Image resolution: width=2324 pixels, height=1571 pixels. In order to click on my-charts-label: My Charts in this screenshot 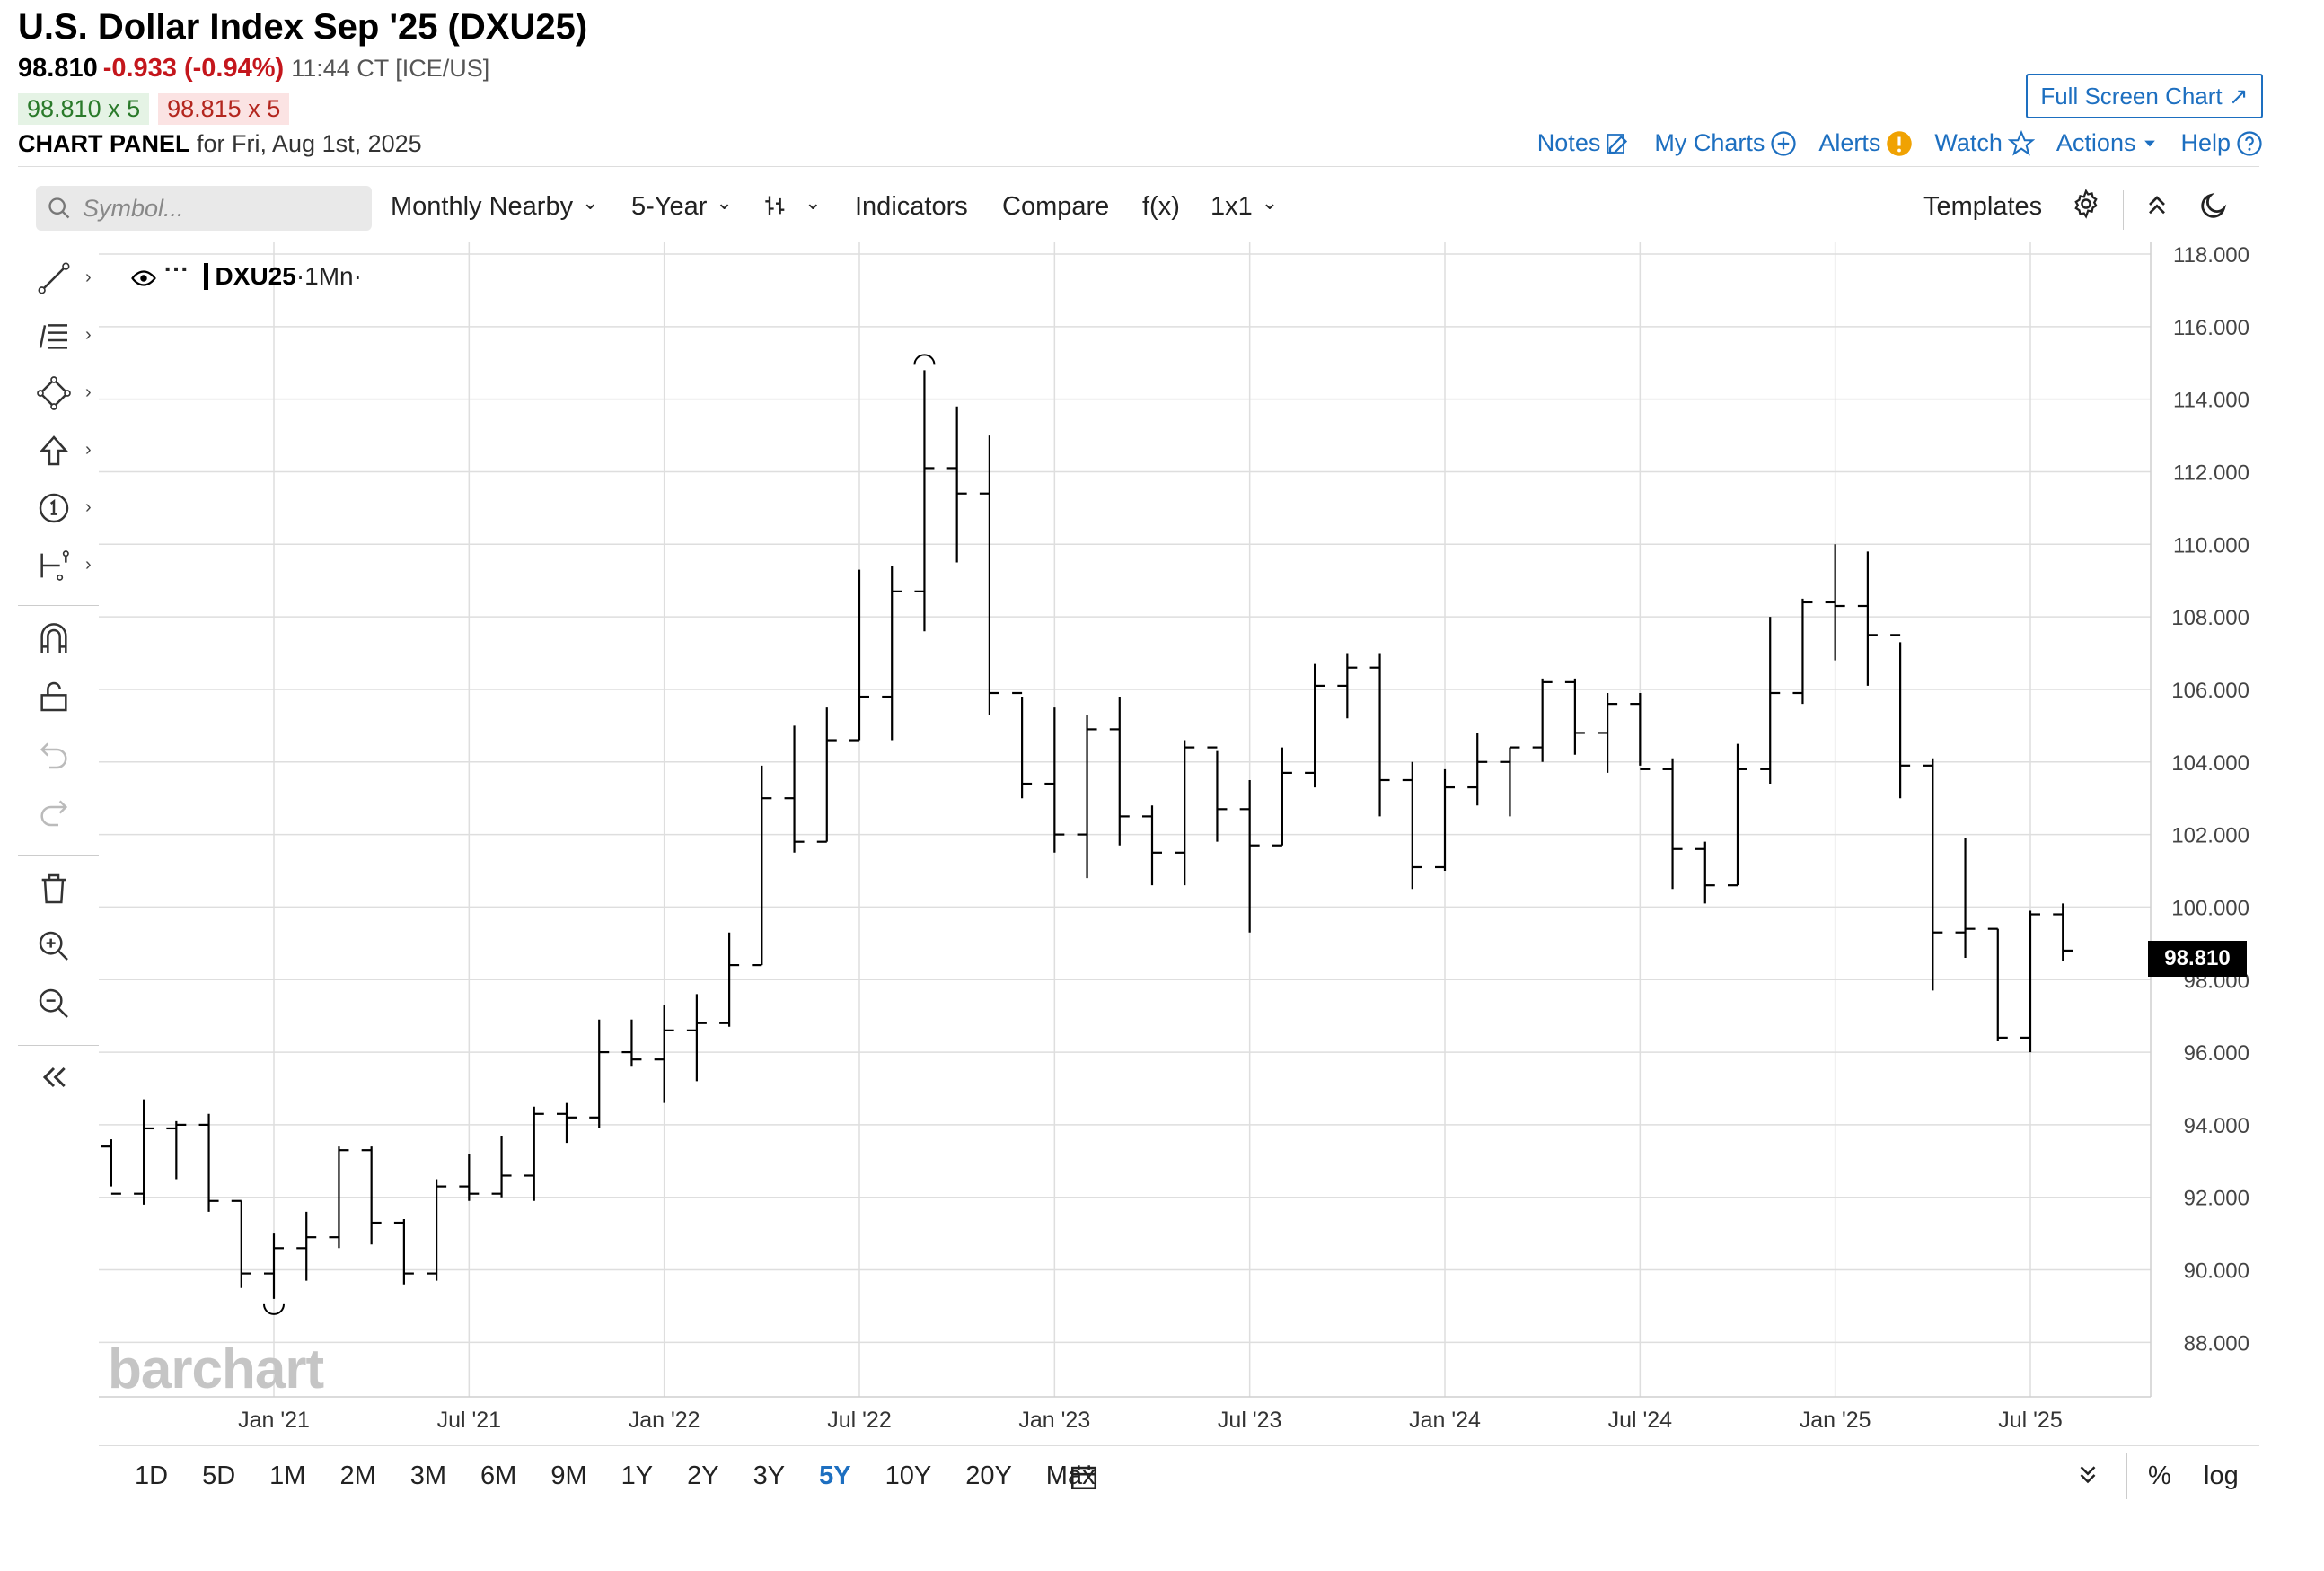, I will do `click(1710, 142)`.